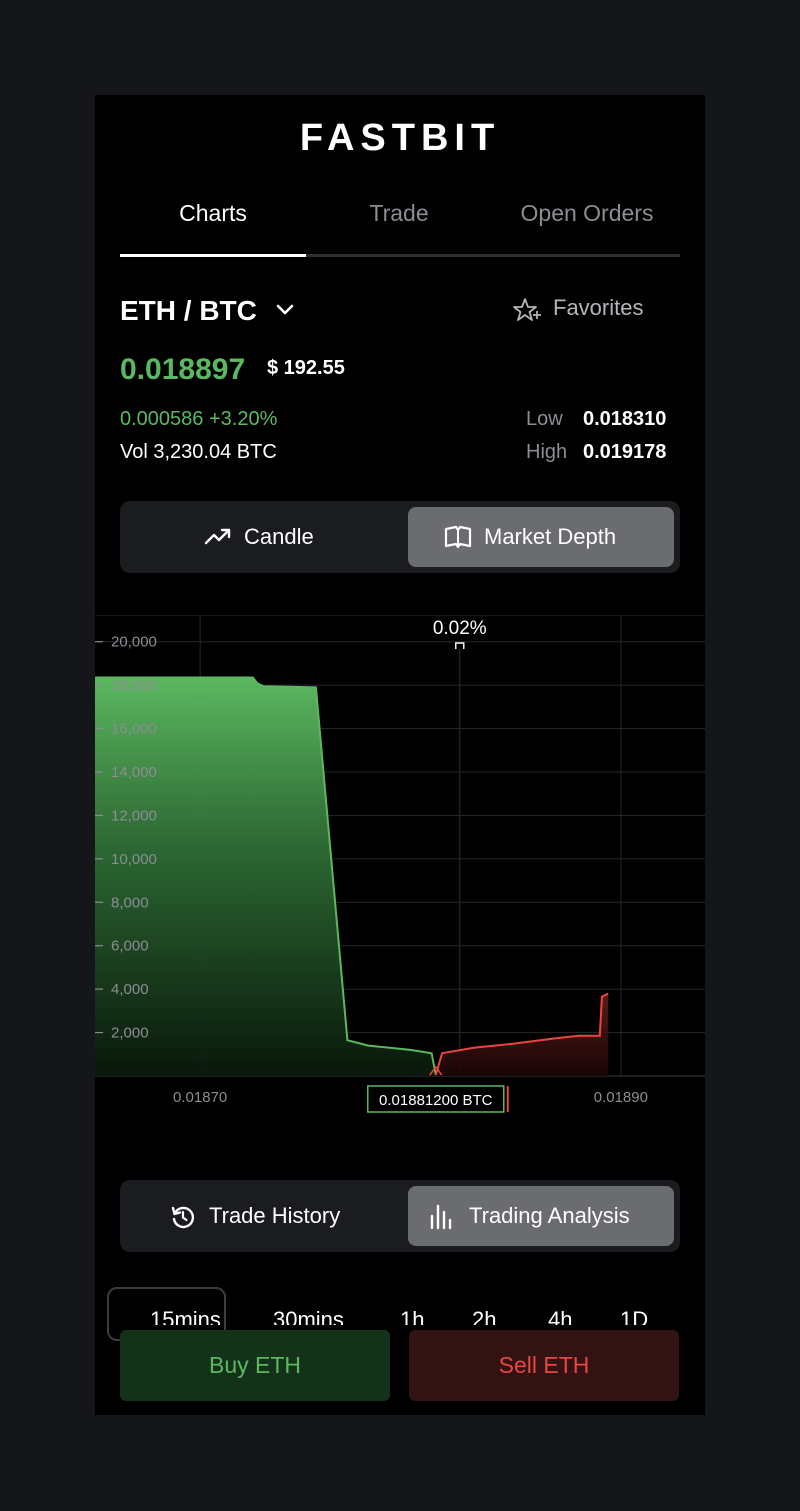  What do you see at coordinates (130, 902) in the screenshot?
I see `y-tick-label: 8,000` at bounding box center [130, 902].